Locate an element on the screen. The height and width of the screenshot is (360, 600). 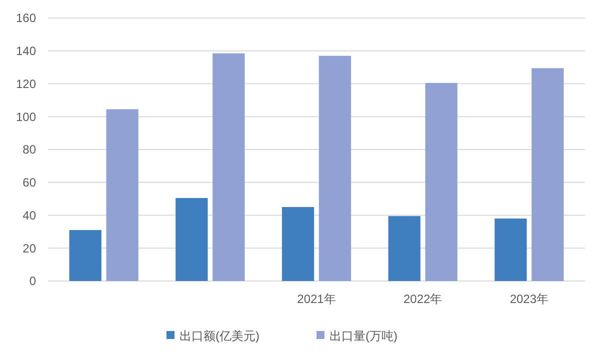
y-tick-label: 140 is located at coordinates (26, 51).